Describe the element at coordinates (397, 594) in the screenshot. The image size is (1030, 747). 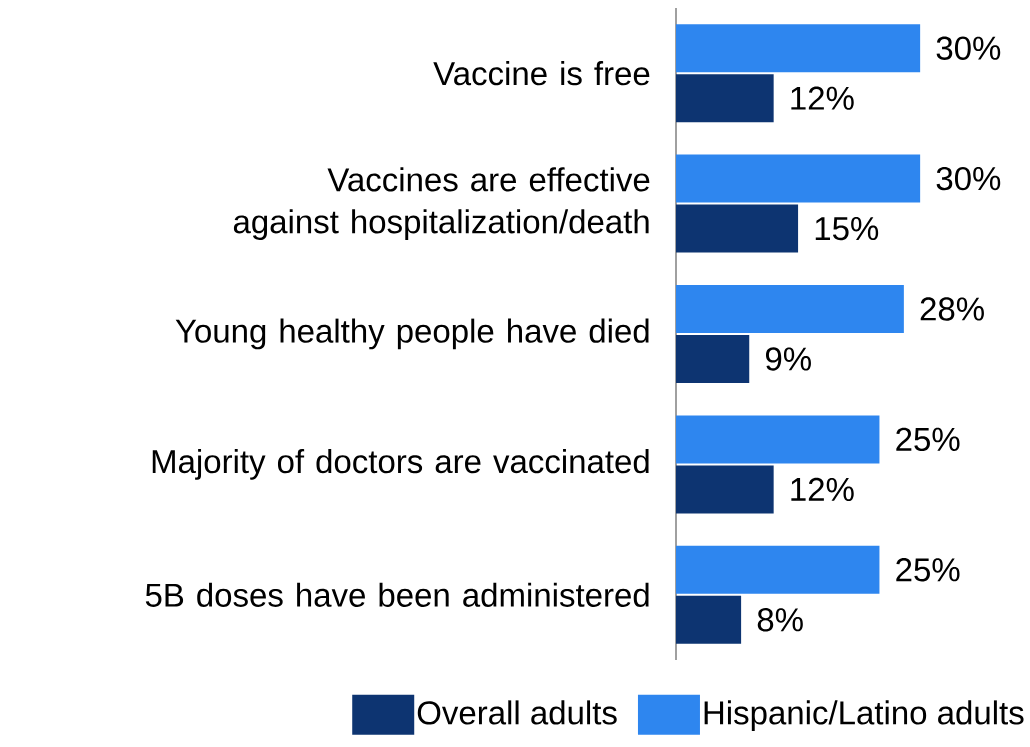
I see `y-tick-label: 5B doses have been administered` at that location.